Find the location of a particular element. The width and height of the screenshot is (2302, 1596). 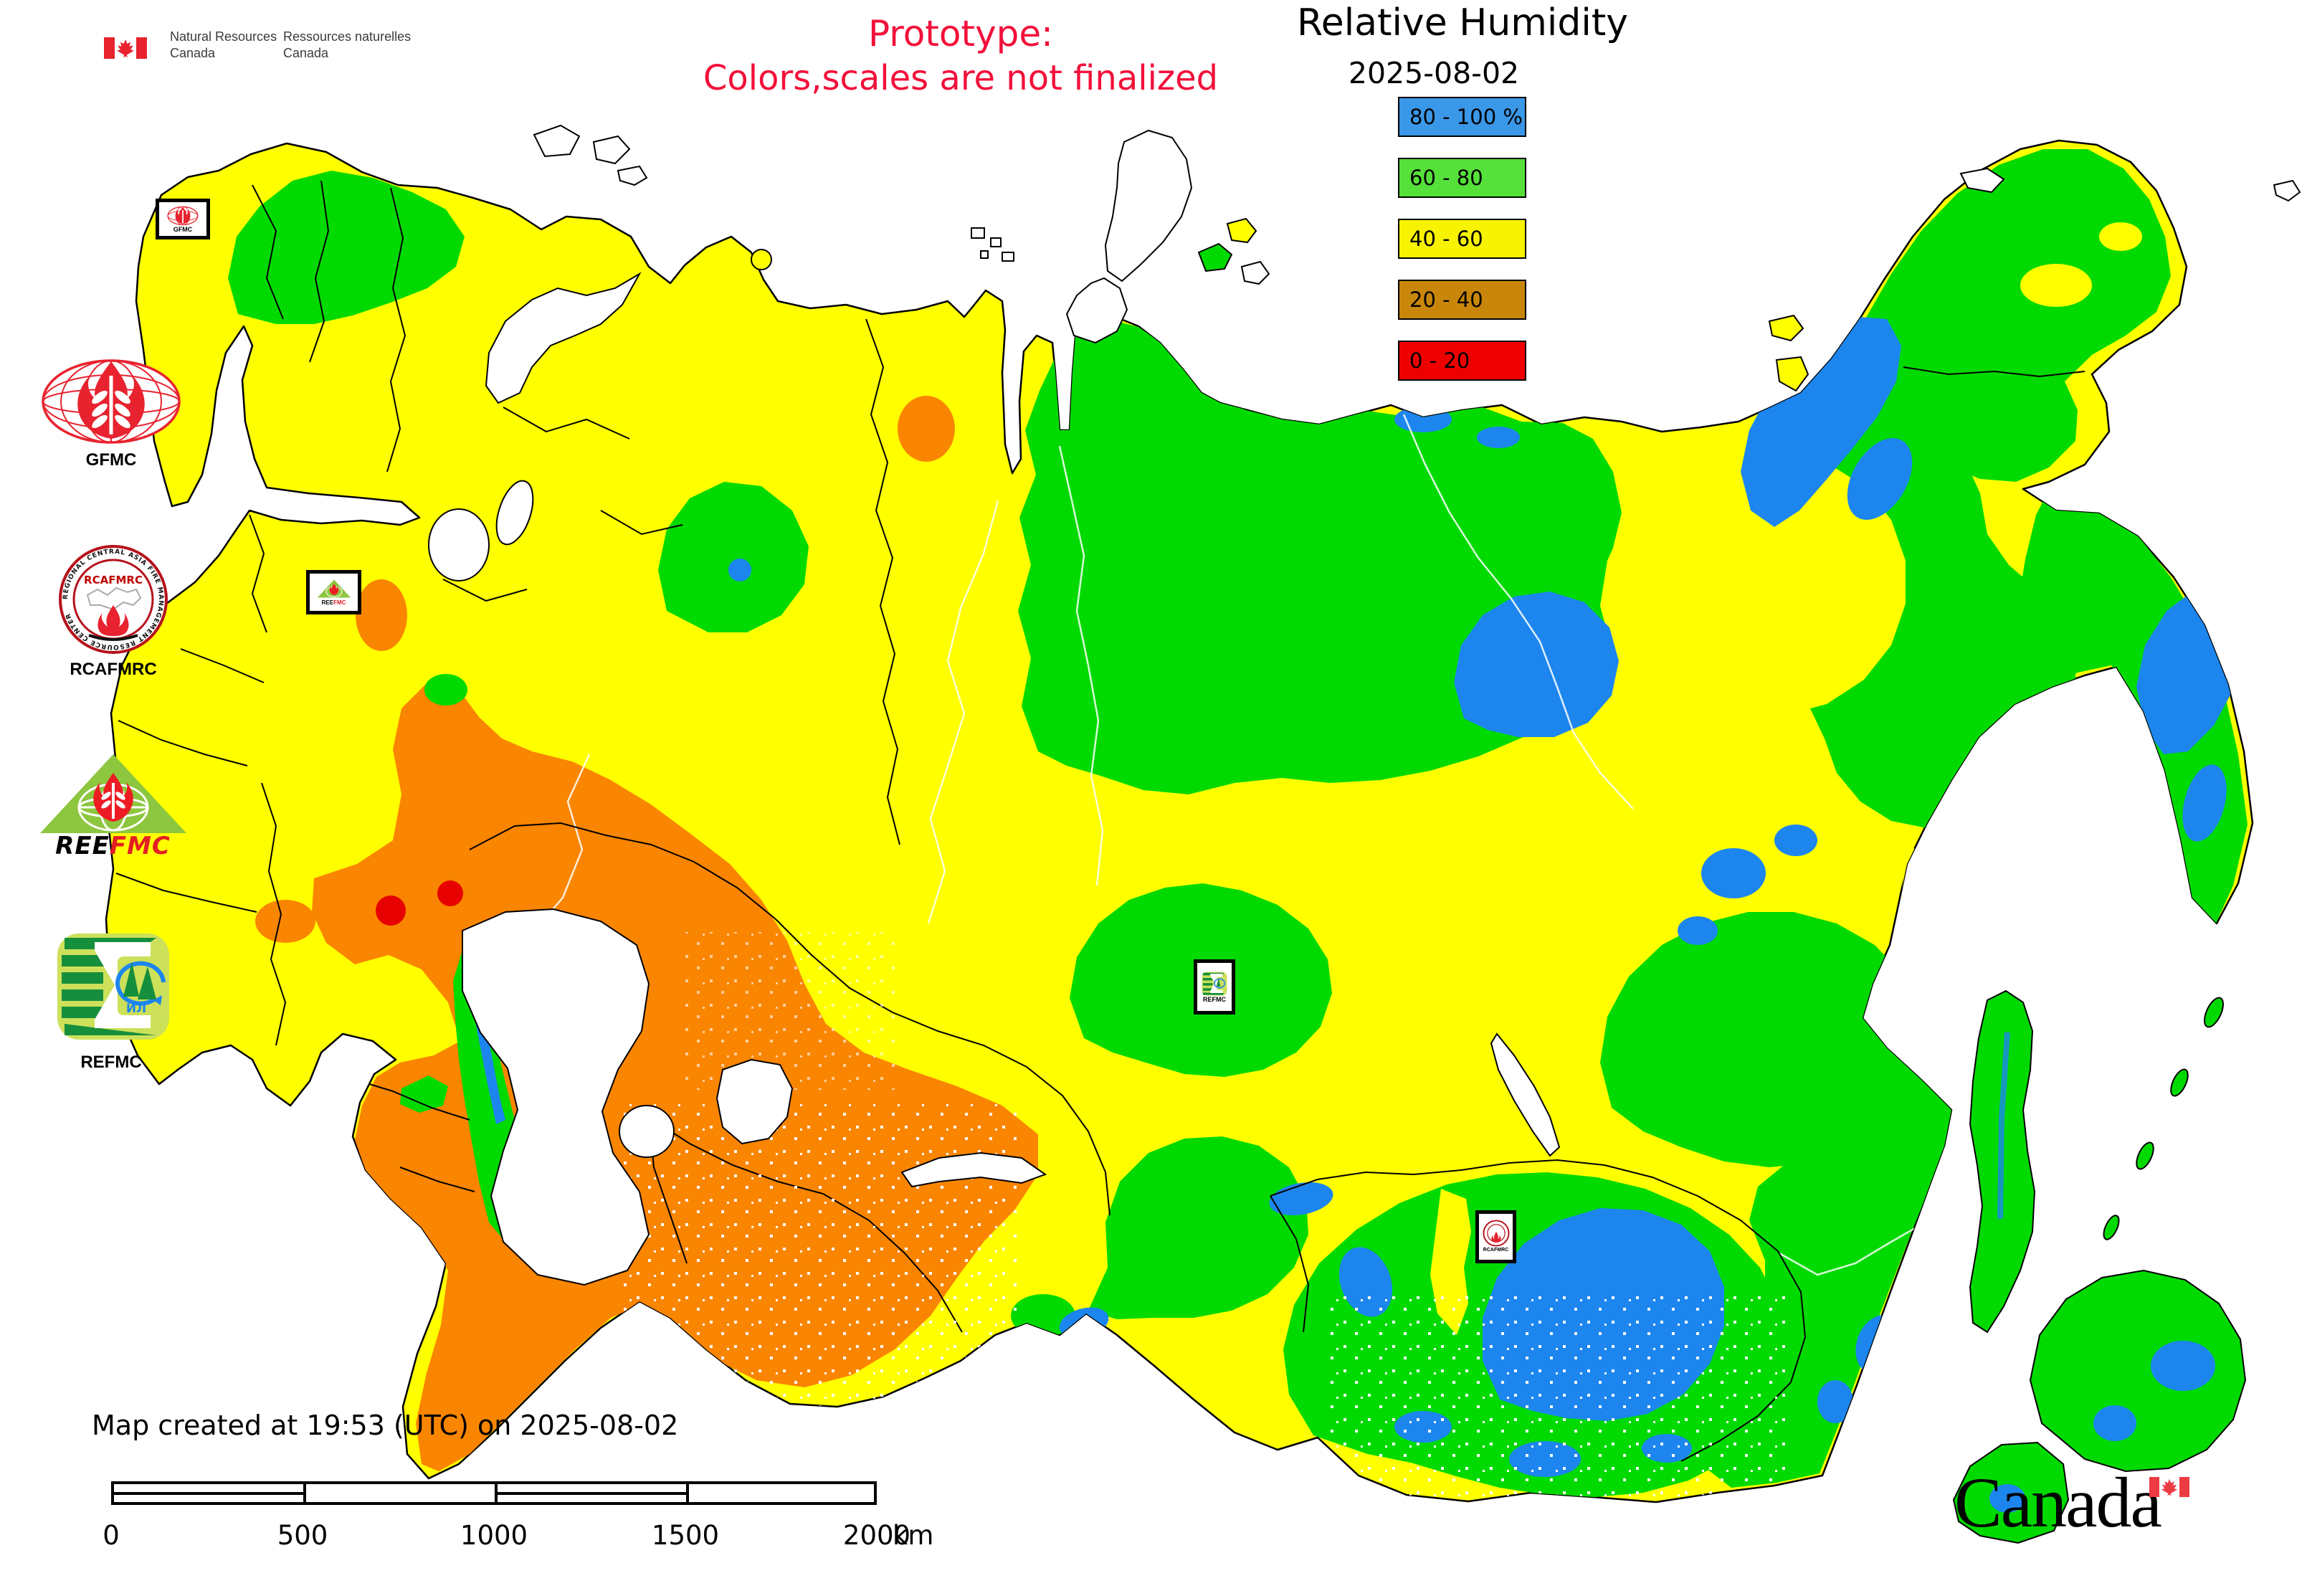

gfmc-caption: GFMC is located at coordinates (111, 460).